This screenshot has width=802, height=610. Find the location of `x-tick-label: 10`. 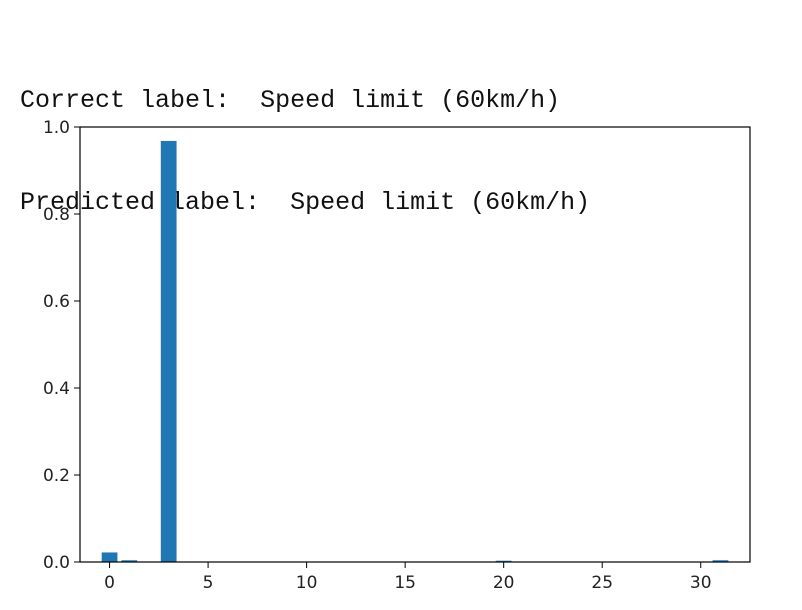

x-tick-label: 10 is located at coordinates (307, 583).